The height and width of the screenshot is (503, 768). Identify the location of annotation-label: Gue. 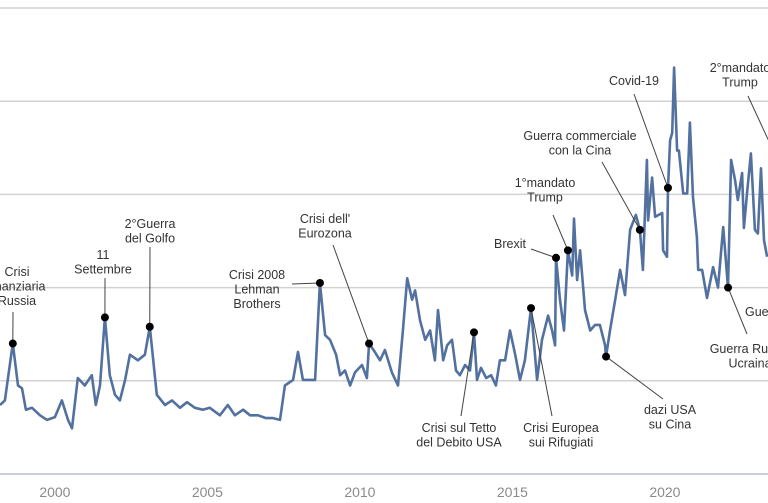
(756, 312).